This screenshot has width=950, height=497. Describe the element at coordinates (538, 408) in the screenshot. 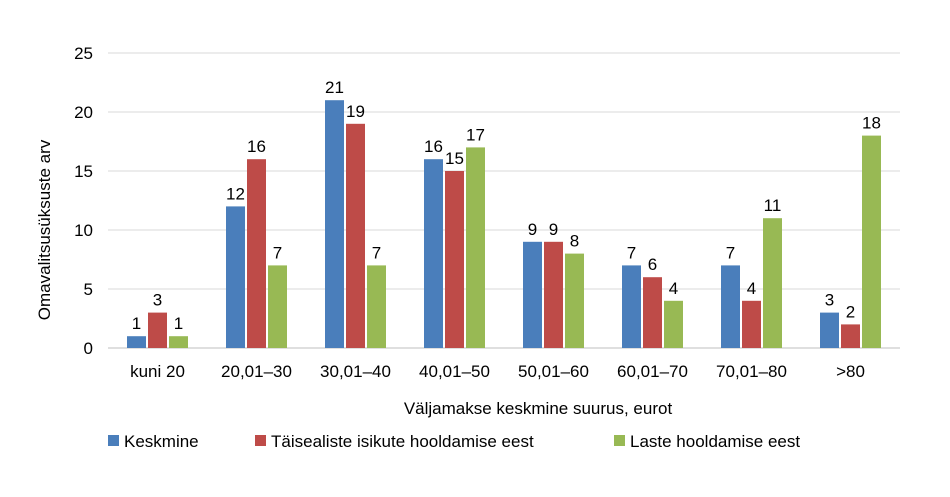

I see `x-axis-title: Väljamakse keskmine suurus, eurot` at that location.